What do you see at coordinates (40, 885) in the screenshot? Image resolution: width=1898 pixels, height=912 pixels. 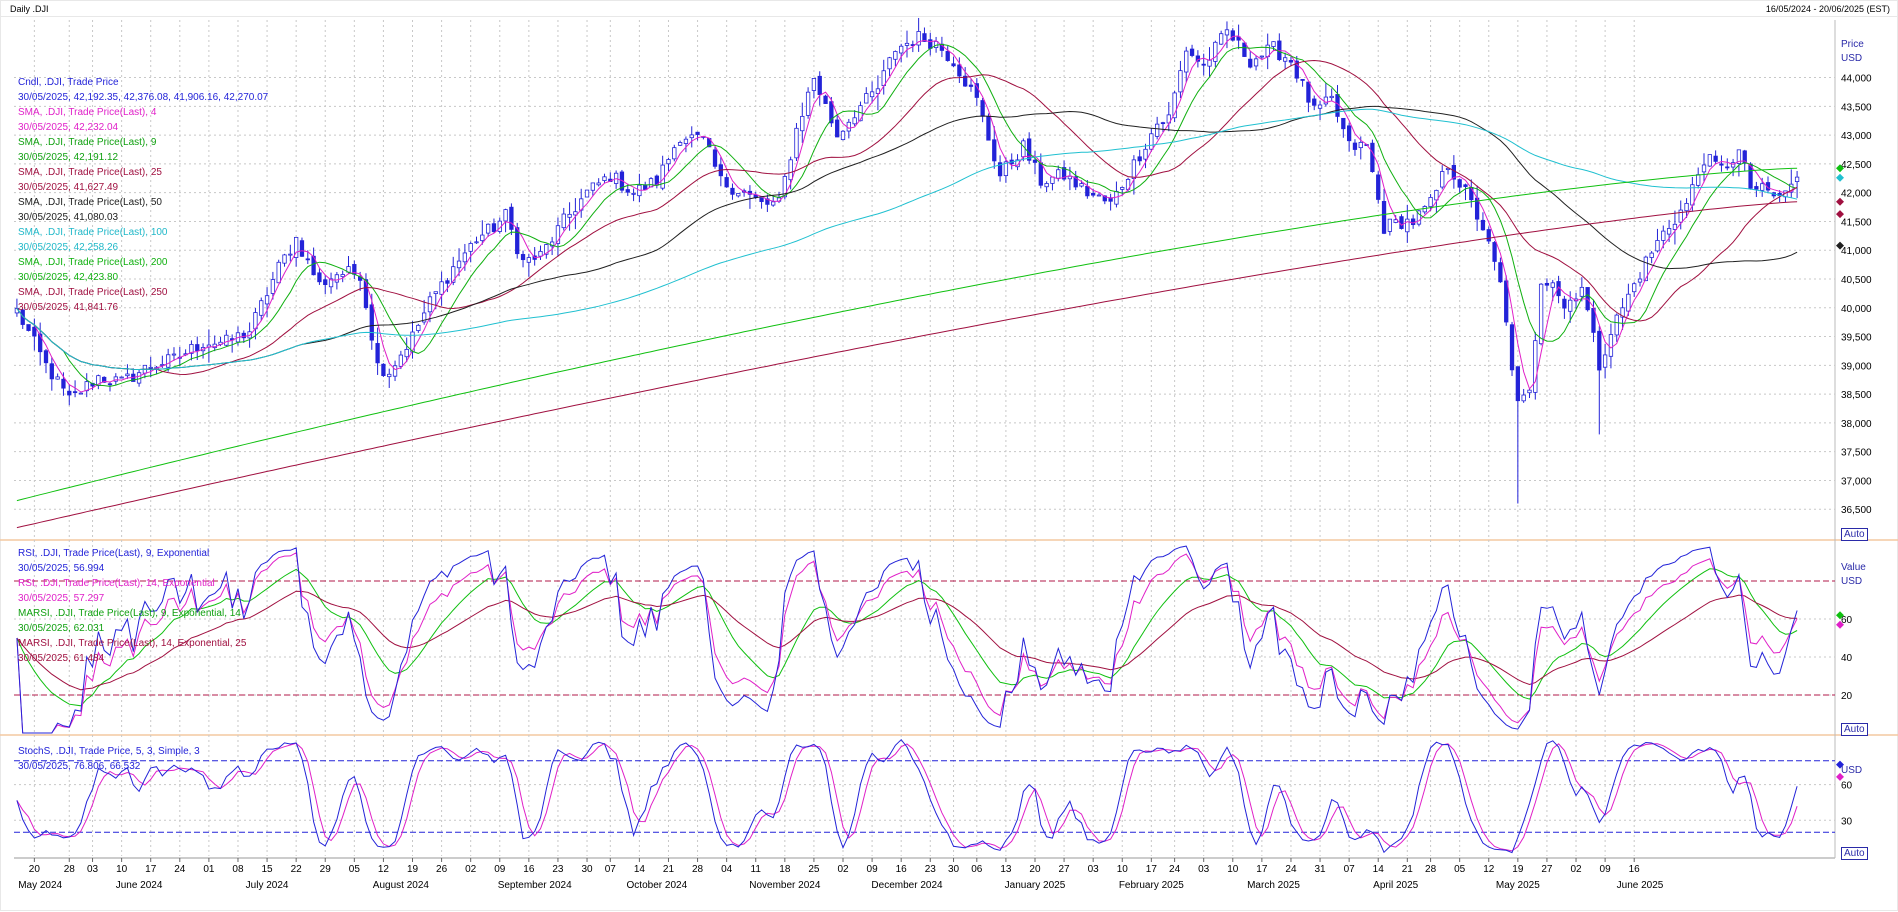 I see `x-month-label: May 2024` at bounding box center [40, 885].